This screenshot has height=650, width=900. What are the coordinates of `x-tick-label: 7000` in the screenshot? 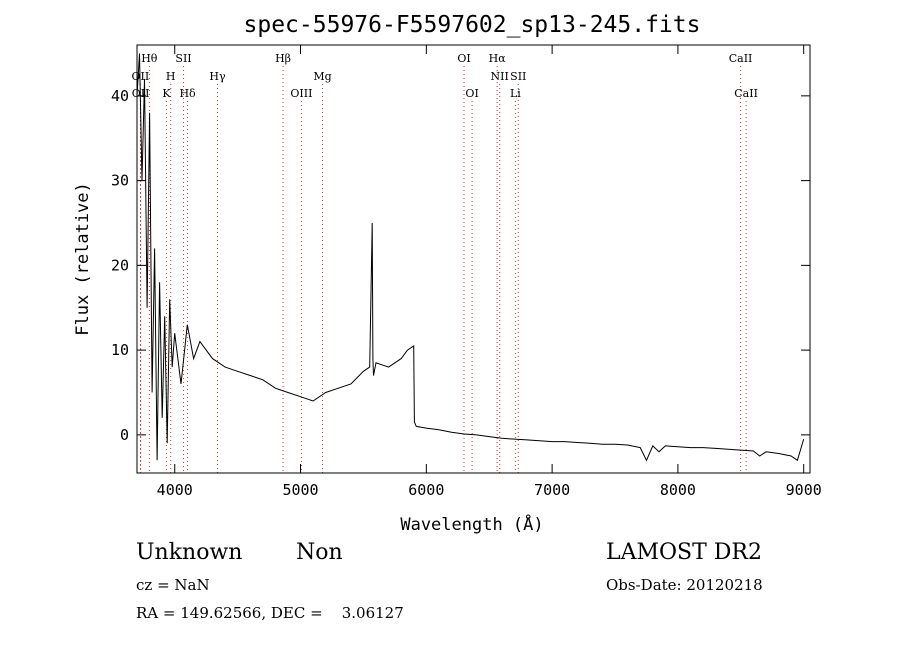 It's located at (552, 490).